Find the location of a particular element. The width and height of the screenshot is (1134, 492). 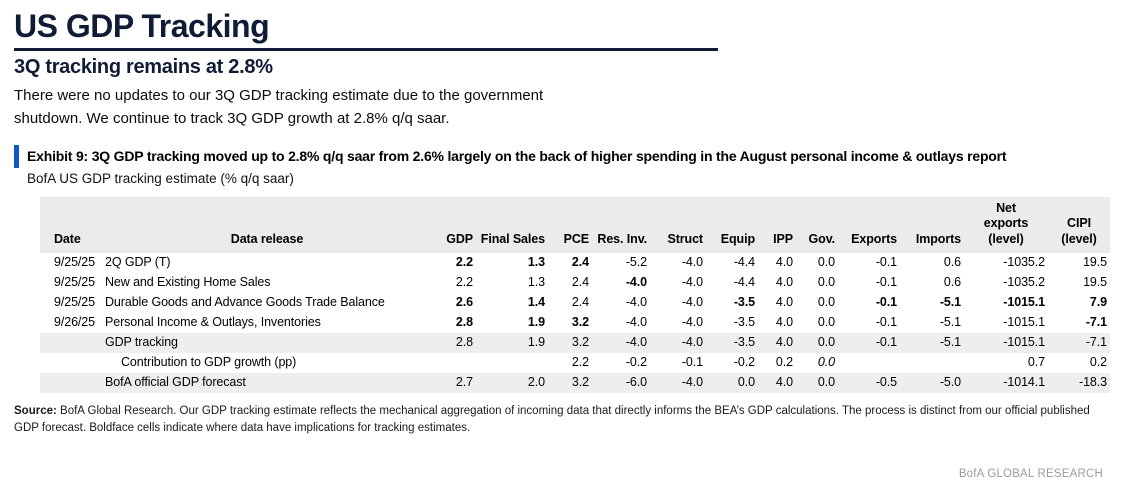

value-cell: -5.2 is located at coordinates (636, 261).